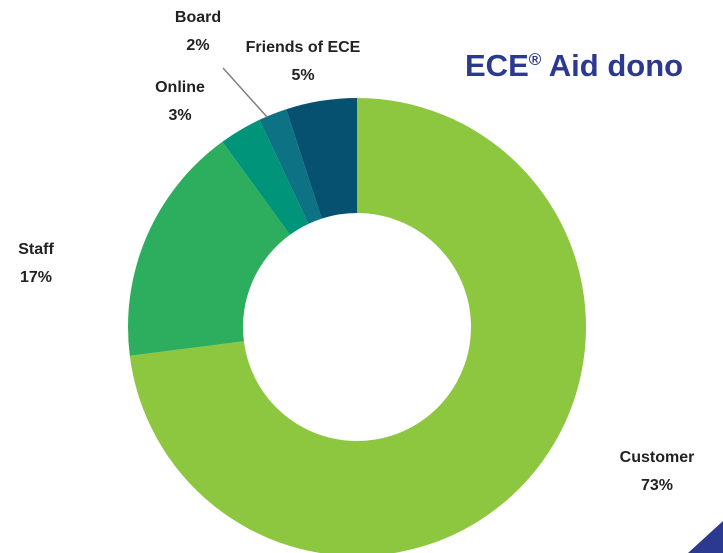 The image size is (723, 553). Describe the element at coordinates (36, 249) in the screenshot. I see `slice-name-staff: Staff` at that location.